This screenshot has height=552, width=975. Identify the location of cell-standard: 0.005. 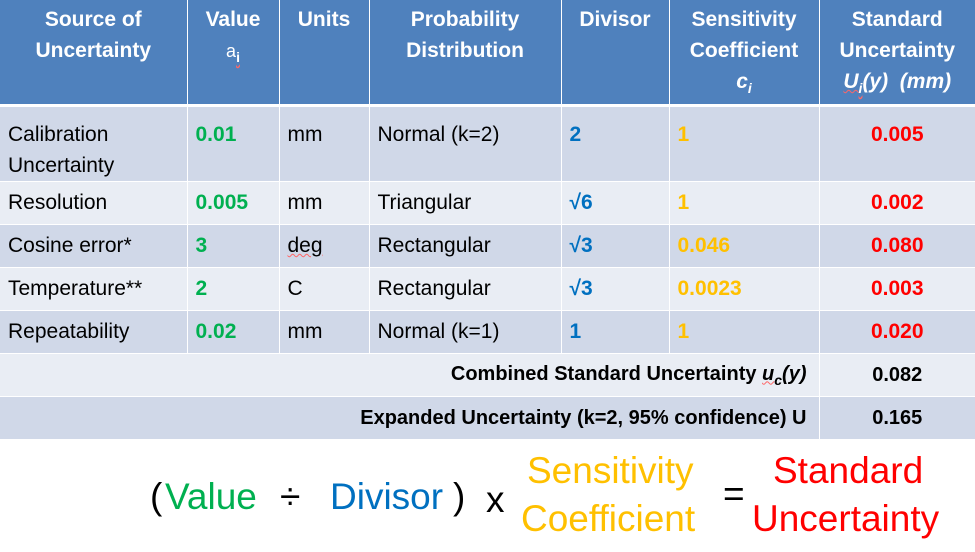
(897, 144).